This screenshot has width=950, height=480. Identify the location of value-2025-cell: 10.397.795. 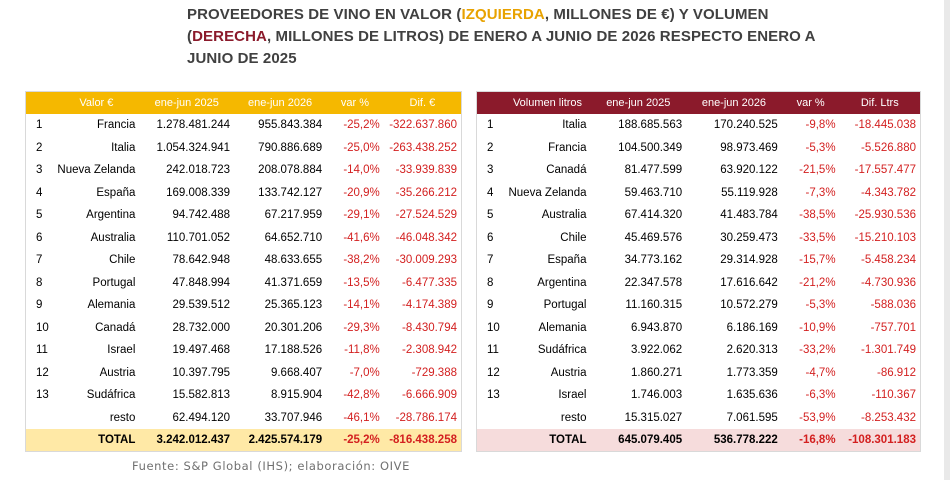
(201, 372).